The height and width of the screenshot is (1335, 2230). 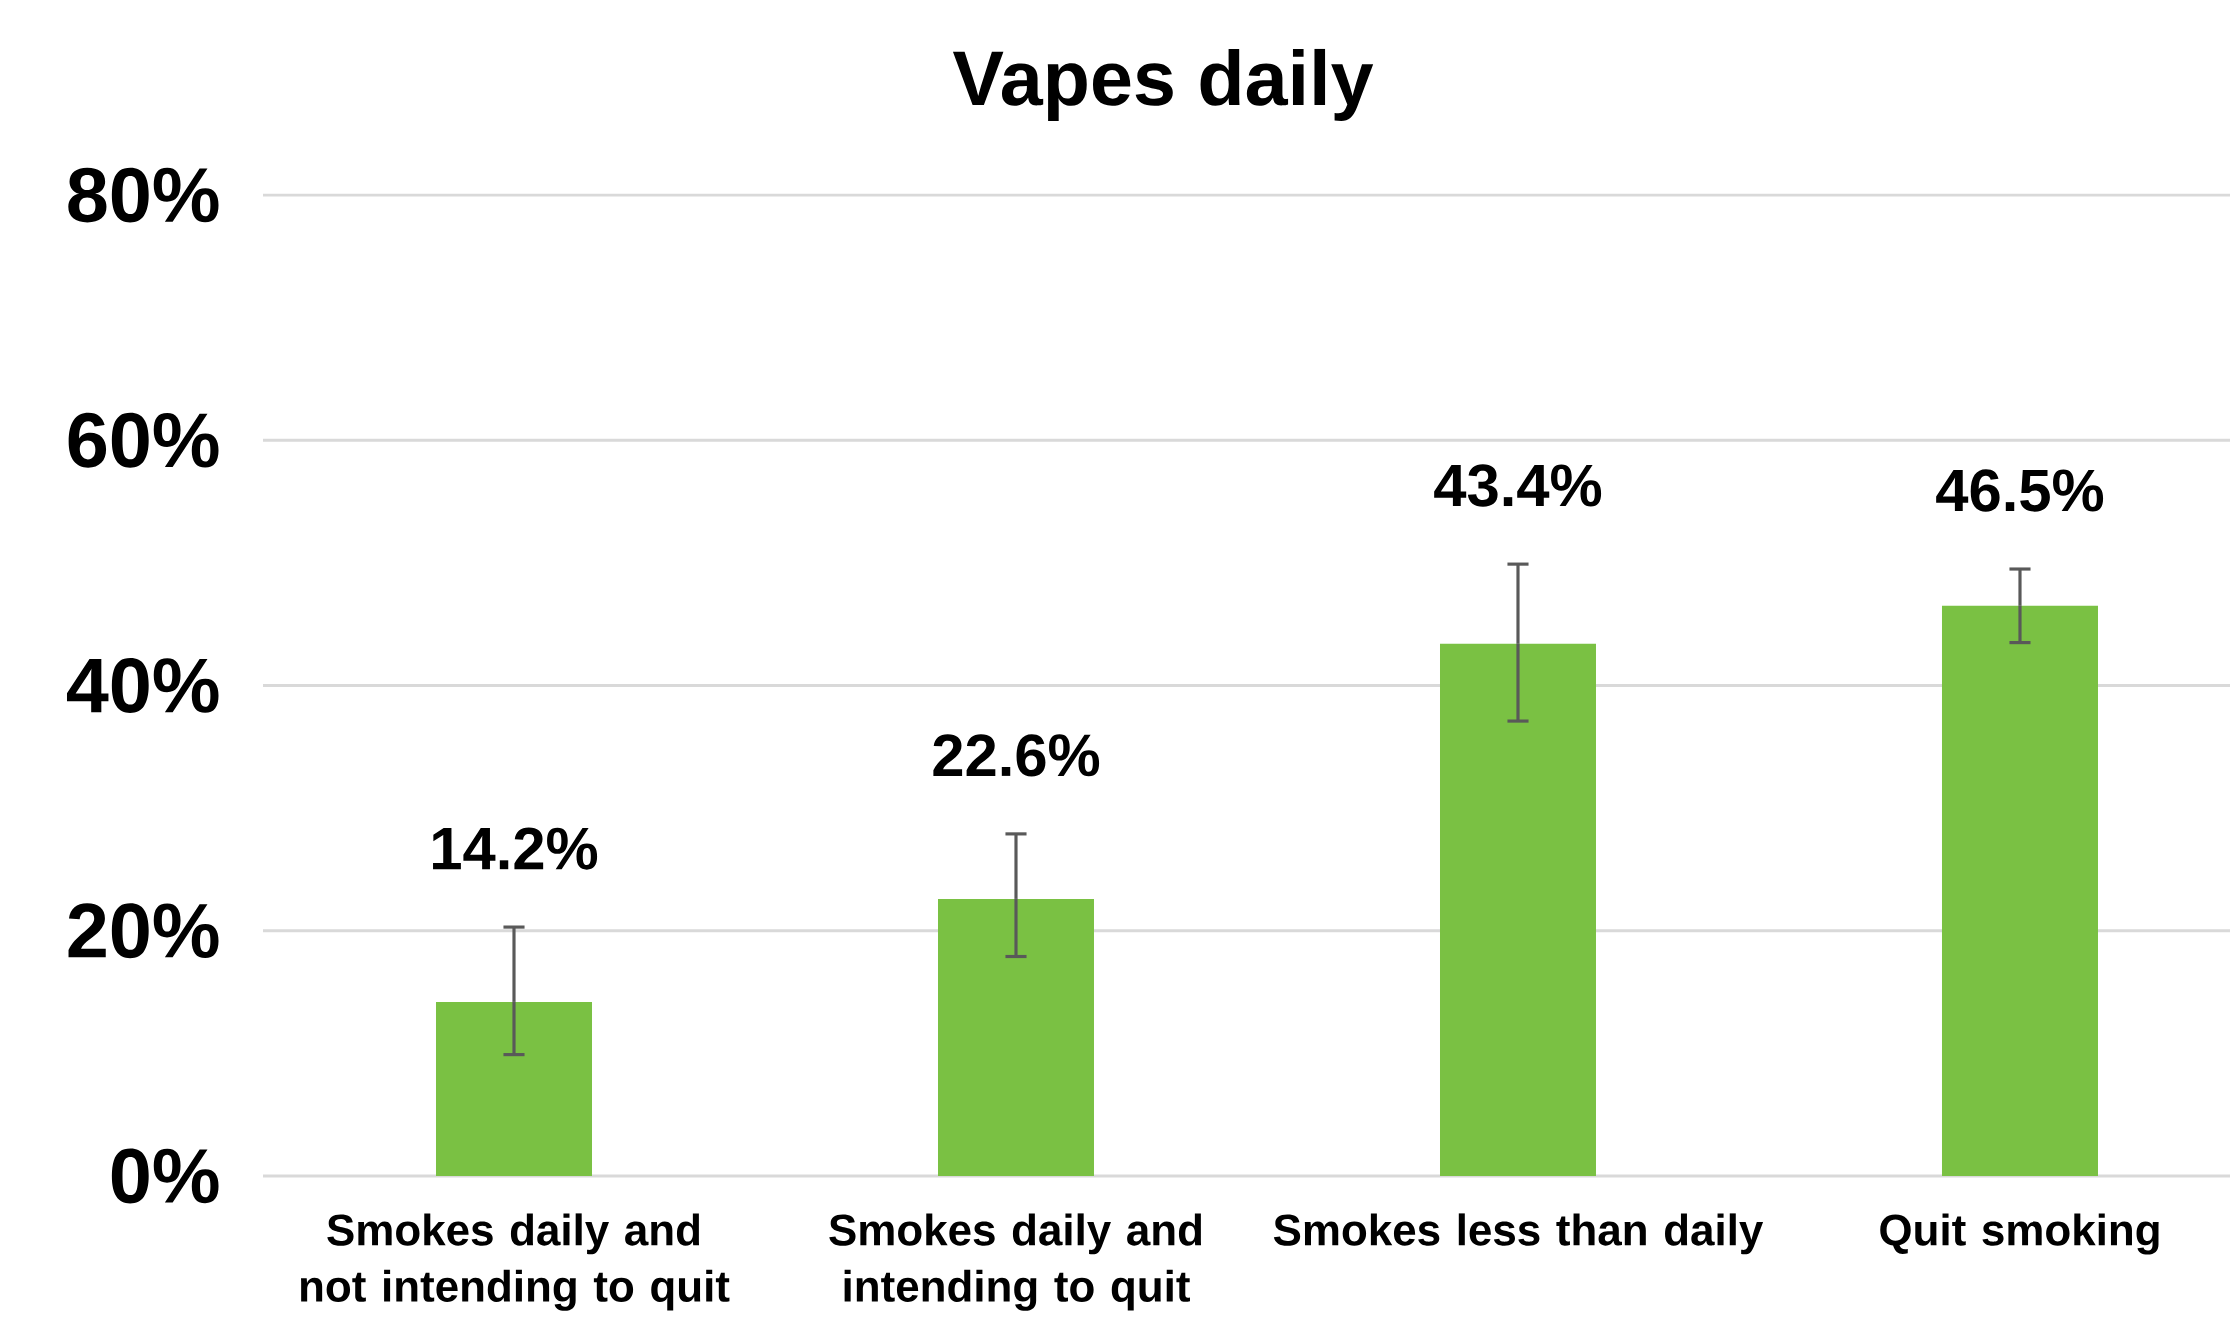 What do you see at coordinates (143, 440) in the screenshot?
I see `y-tick-label: 60%` at bounding box center [143, 440].